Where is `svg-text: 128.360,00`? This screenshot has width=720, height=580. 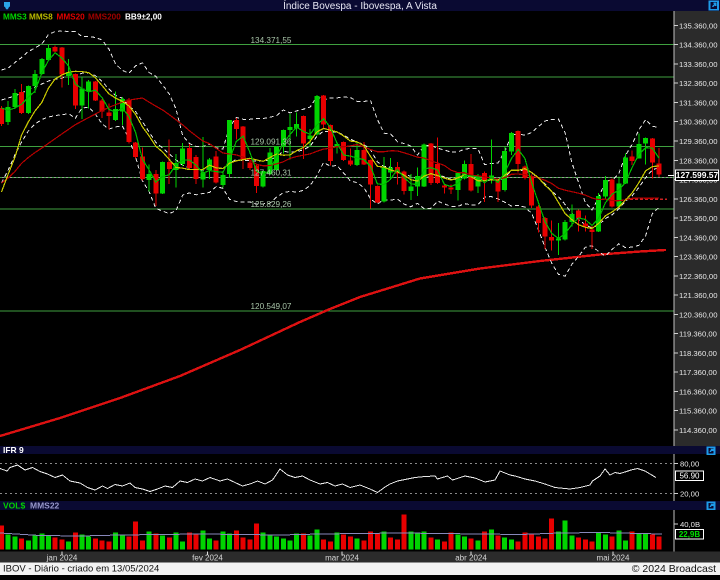 svg-text: 128.360,00 is located at coordinates (698, 160).